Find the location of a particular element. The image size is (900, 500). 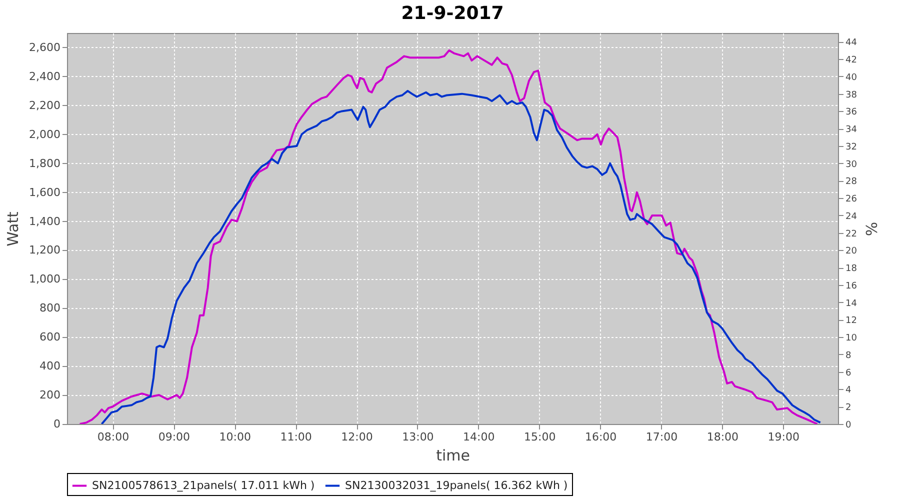

y-tick-label: 400 is located at coordinates (50, 366).